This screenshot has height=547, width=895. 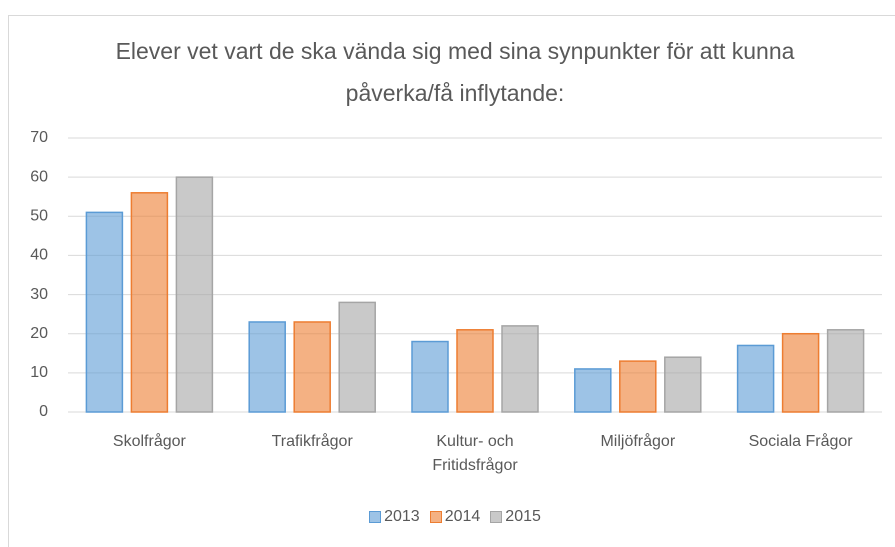 What do you see at coordinates (149, 441) in the screenshot?
I see `x-tick-label: Skolfrågor` at bounding box center [149, 441].